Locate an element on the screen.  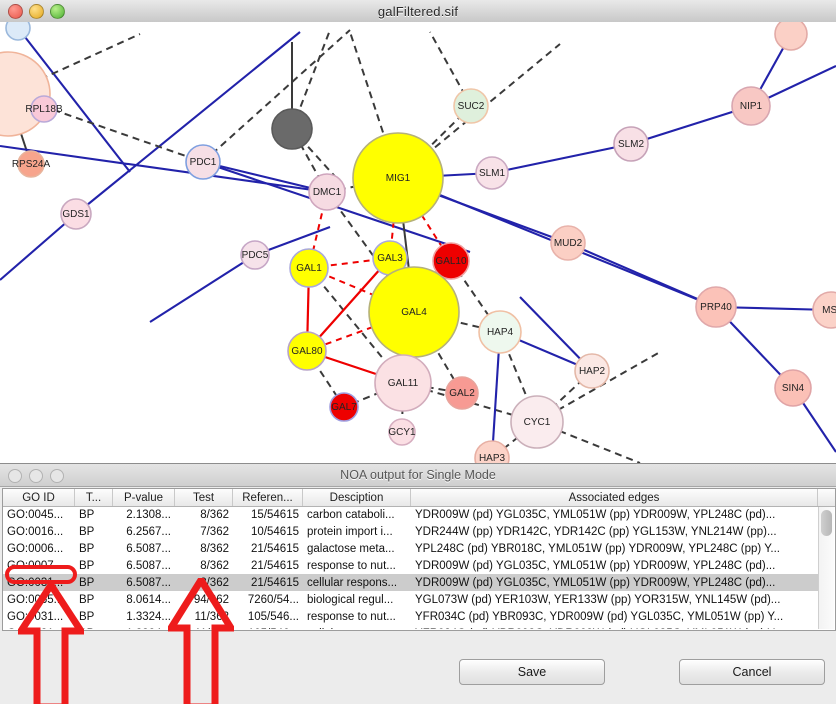
cell-test: 11/362 is located at coordinates (204, 629).